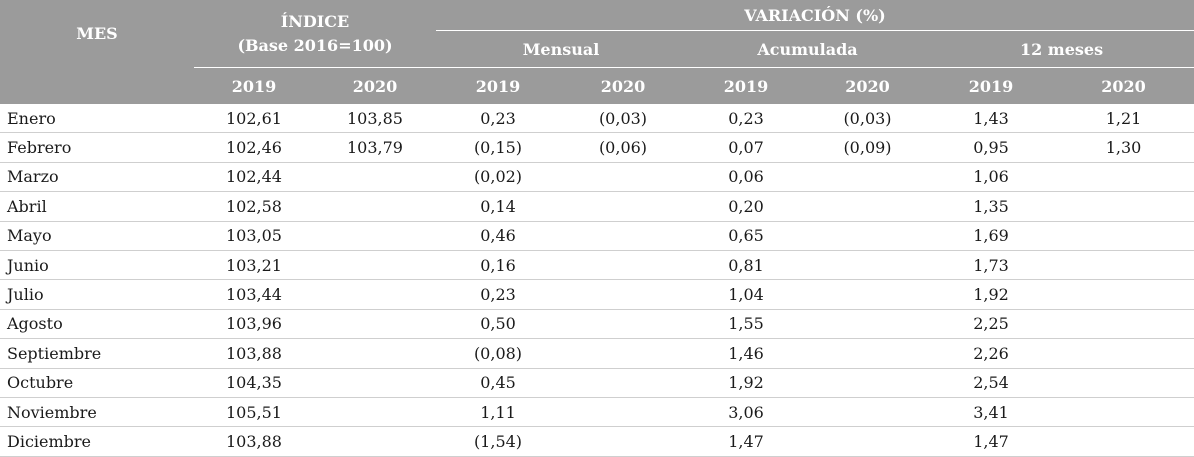 The image size is (1194, 457). I want to click on value-cell: 0,06, so click(746, 177).